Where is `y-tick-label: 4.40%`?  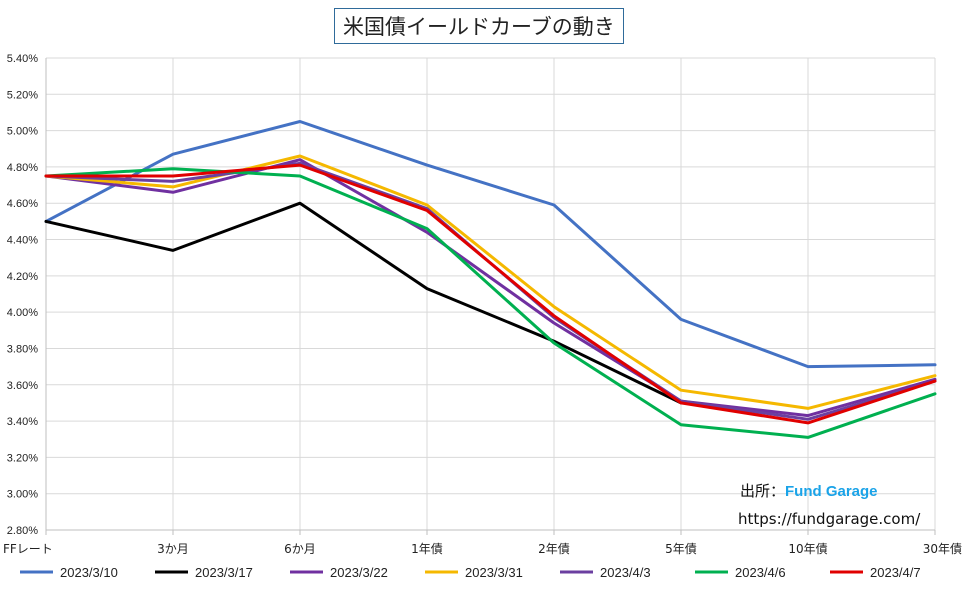 y-tick-label: 4.40% is located at coordinates (22, 241).